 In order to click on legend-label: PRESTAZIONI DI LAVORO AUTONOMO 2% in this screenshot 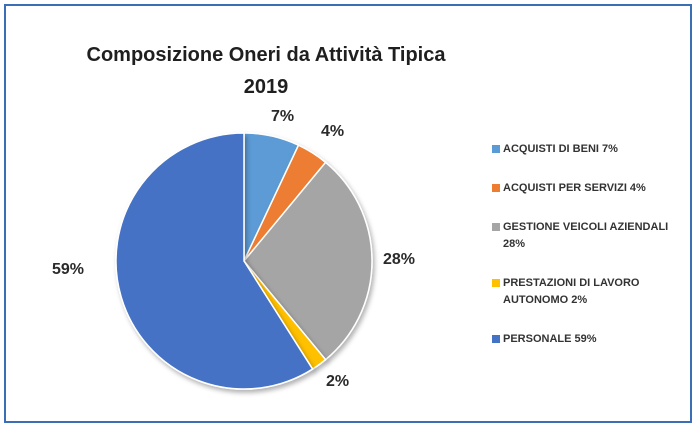, I will do `click(571, 291)`.